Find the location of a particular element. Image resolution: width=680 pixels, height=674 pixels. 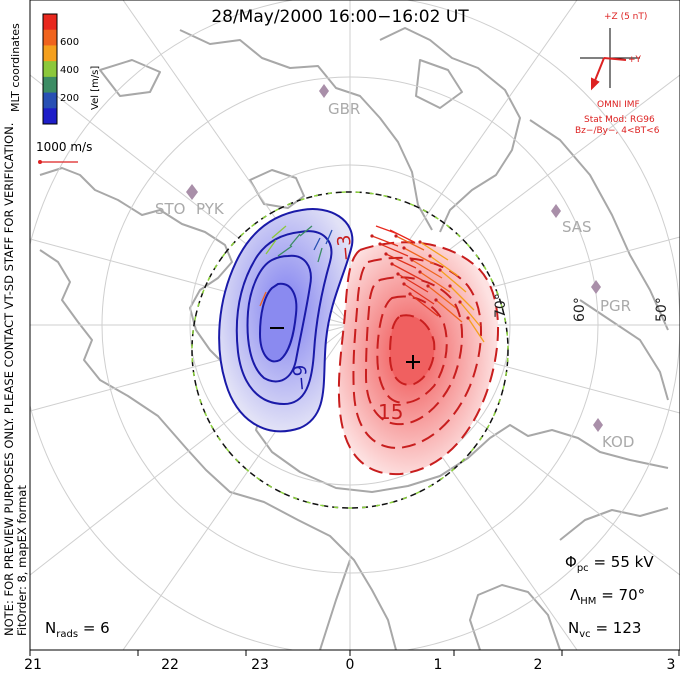

scale-vector is located at coordinates (58, 162).